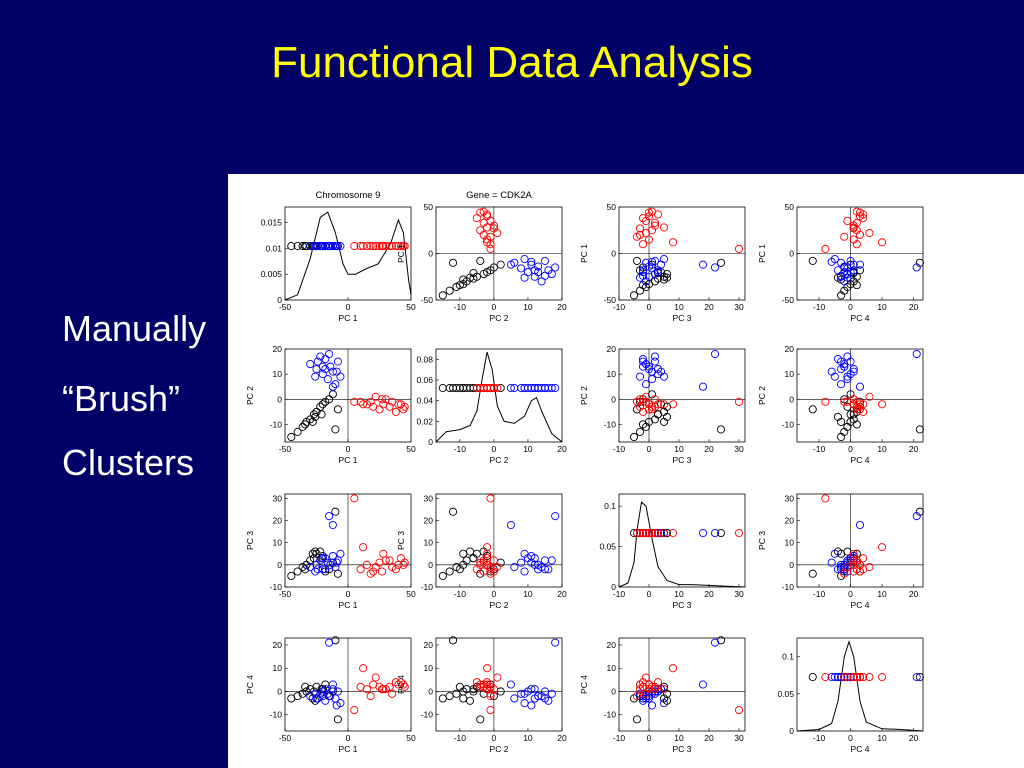 This screenshot has width=1024, height=768. I want to click on column-title-2: Gene = CDK2A, so click(499, 195).